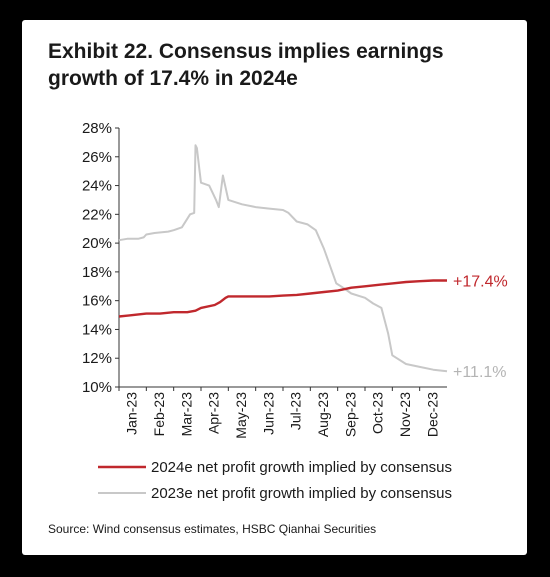  Describe the element at coordinates (282, 298) in the screenshot. I see `series-2024e-line` at that location.